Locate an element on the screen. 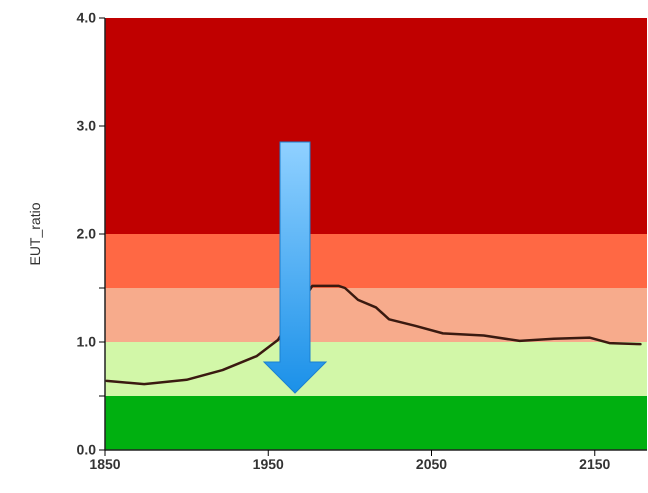  y-axis-title: EUT_ratio is located at coordinates (35, 234).